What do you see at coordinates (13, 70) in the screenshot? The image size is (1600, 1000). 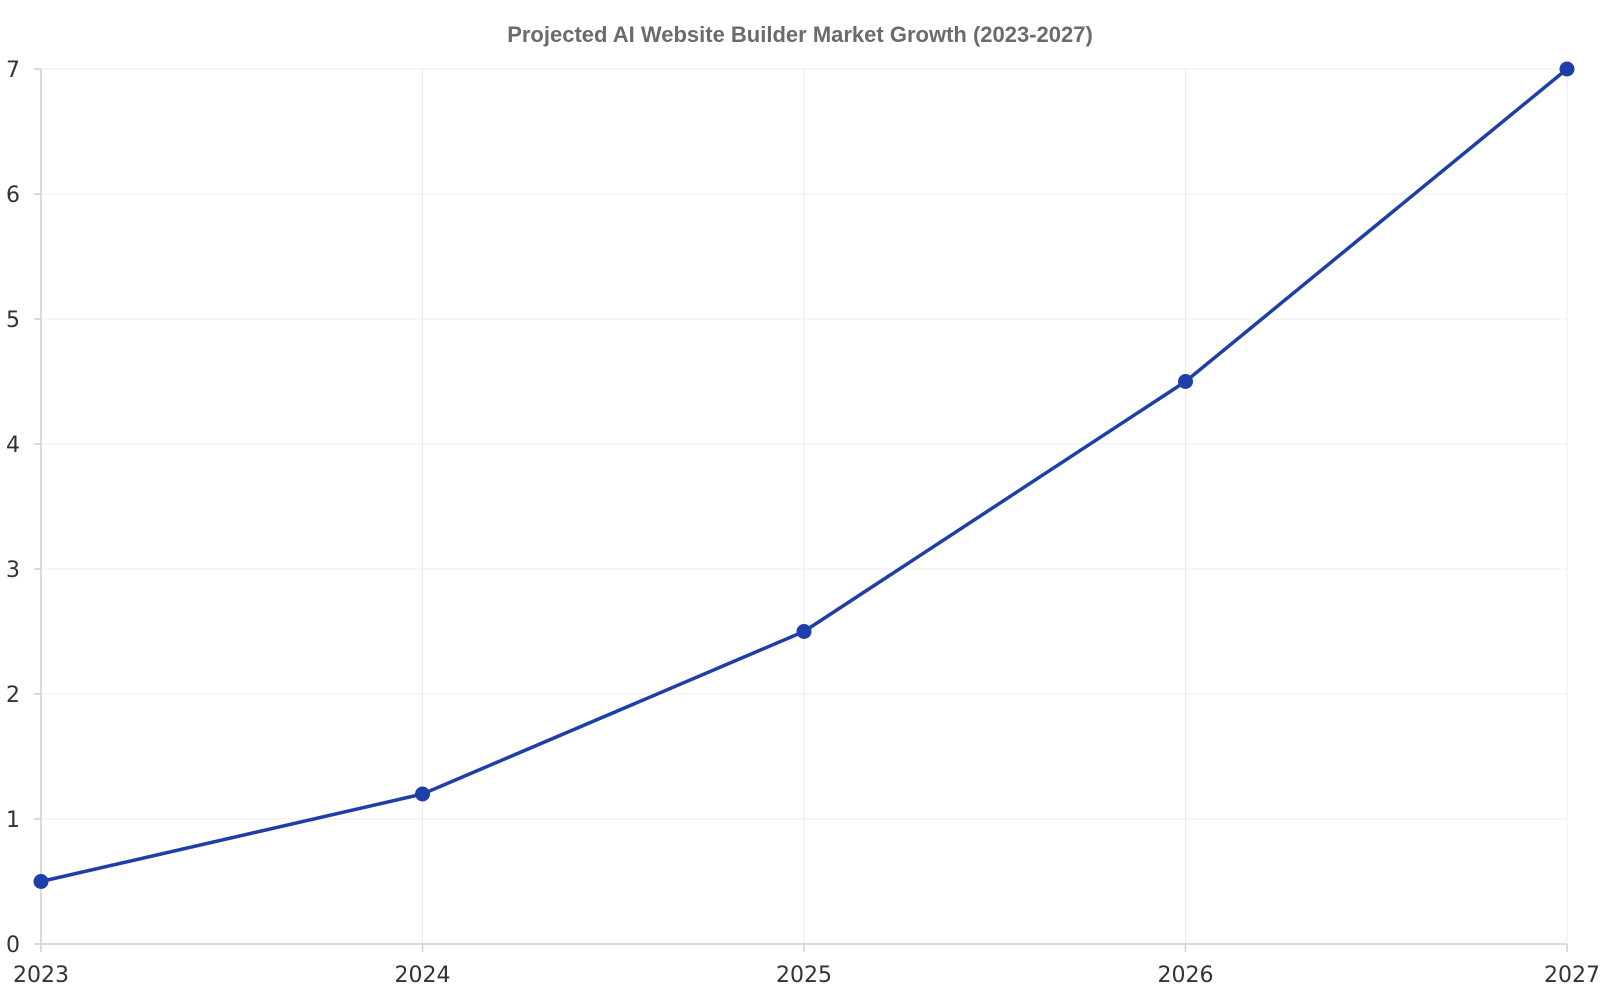 I see `y-tick-label: 7` at bounding box center [13, 70].